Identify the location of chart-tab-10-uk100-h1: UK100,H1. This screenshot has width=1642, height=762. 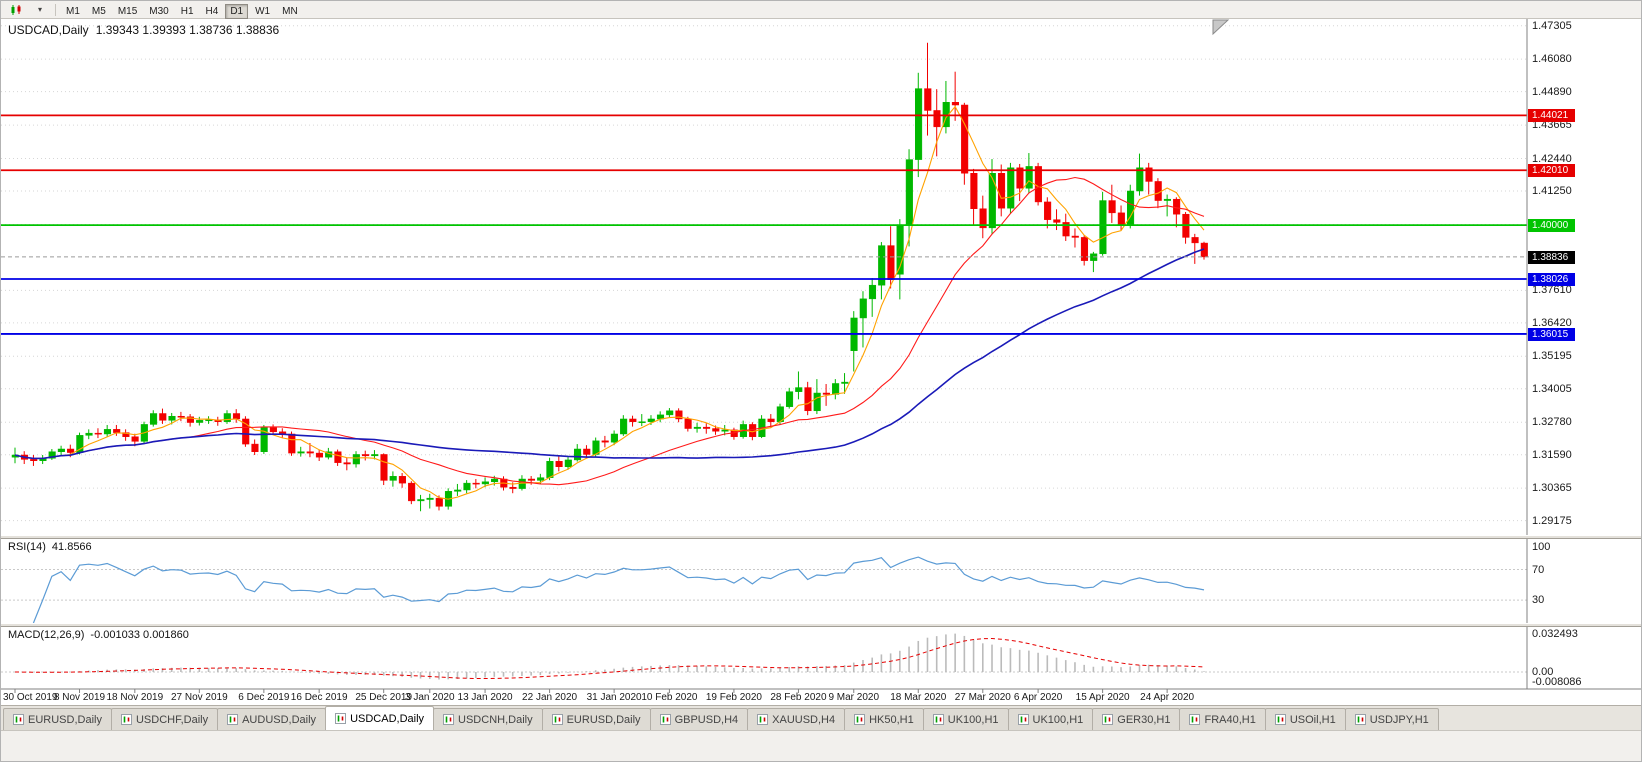
(1050, 719).